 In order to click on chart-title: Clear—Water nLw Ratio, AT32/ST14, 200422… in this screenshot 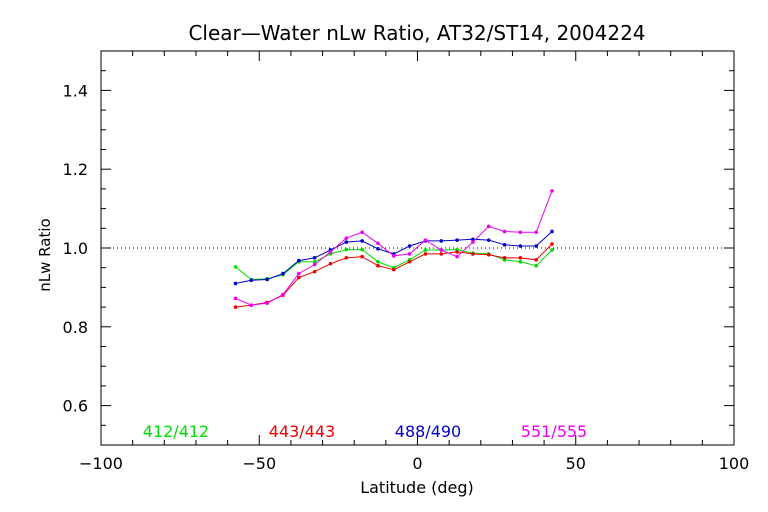, I will do `click(416, 33)`.